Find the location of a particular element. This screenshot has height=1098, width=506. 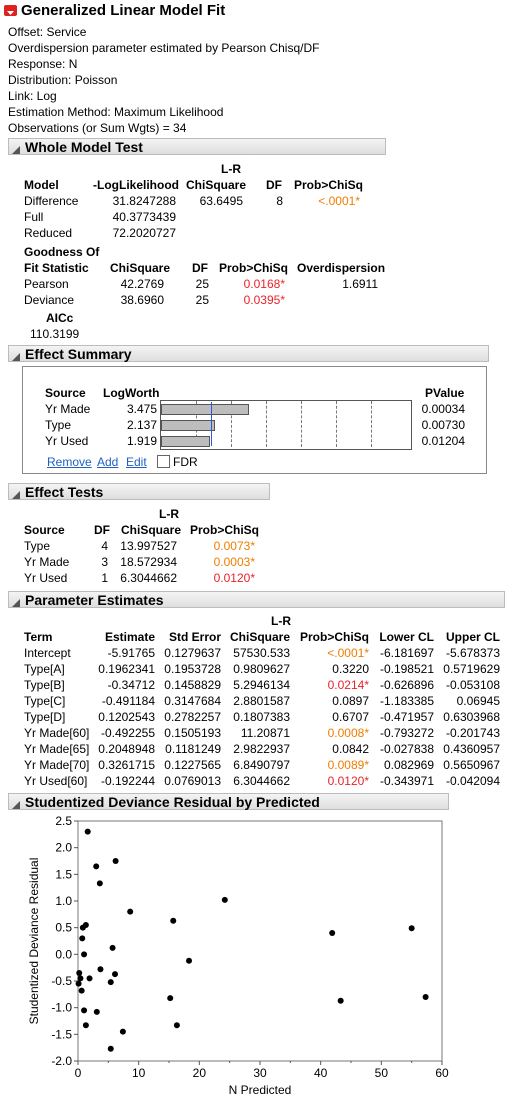

pe-cell: 0.0214* is located at coordinates (348, 685).